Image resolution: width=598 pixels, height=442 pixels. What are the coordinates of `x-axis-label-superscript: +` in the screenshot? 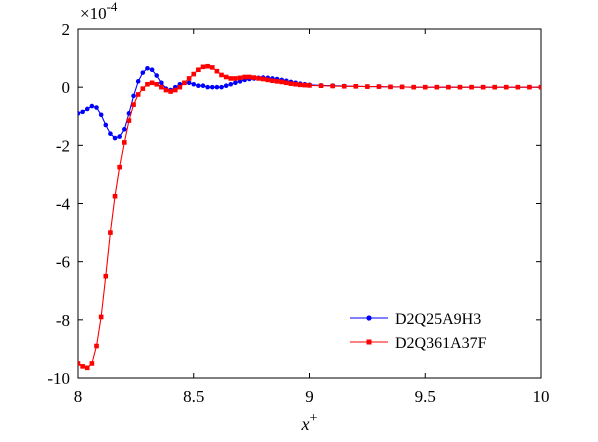 It's located at (314, 418).